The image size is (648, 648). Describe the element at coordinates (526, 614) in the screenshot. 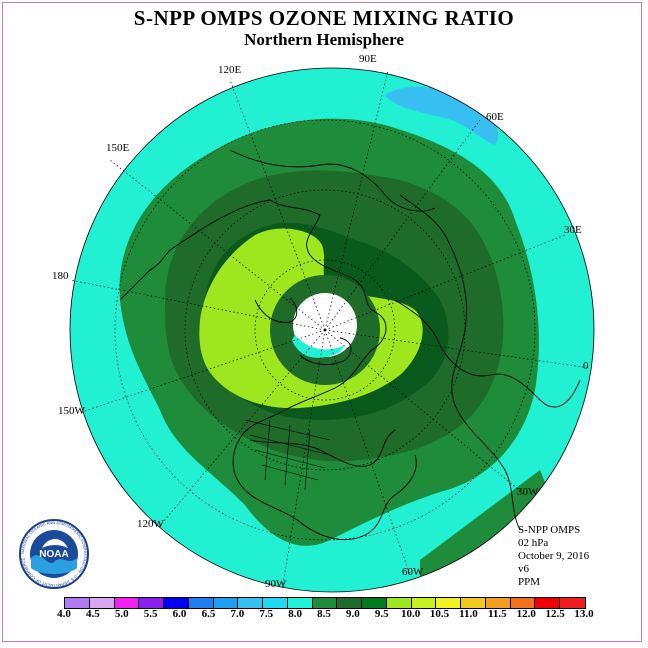

I see `colorbar-tick-label: 12.0` at that location.